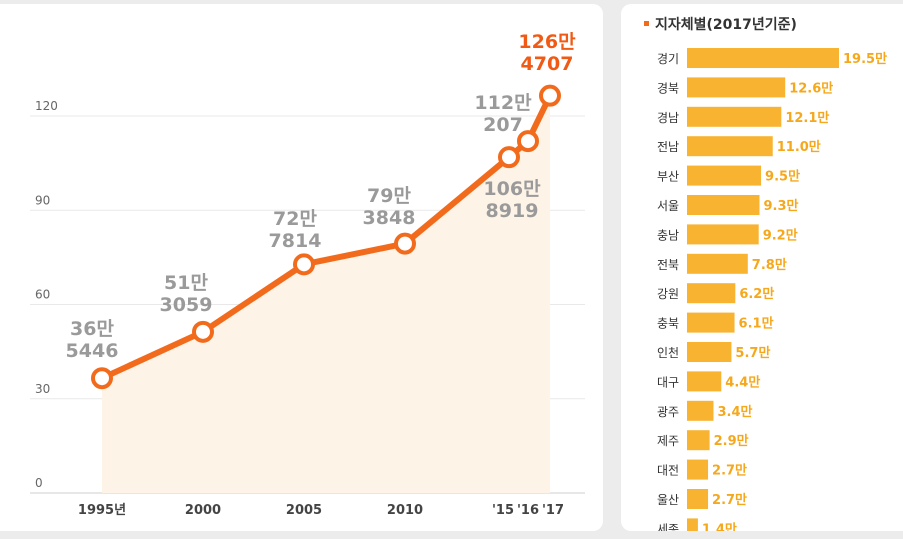 This screenshot has height=539, width=903. Describe the element at coordinates (668, 382) in the screenshot. I see `category-label: 대구` at that location.